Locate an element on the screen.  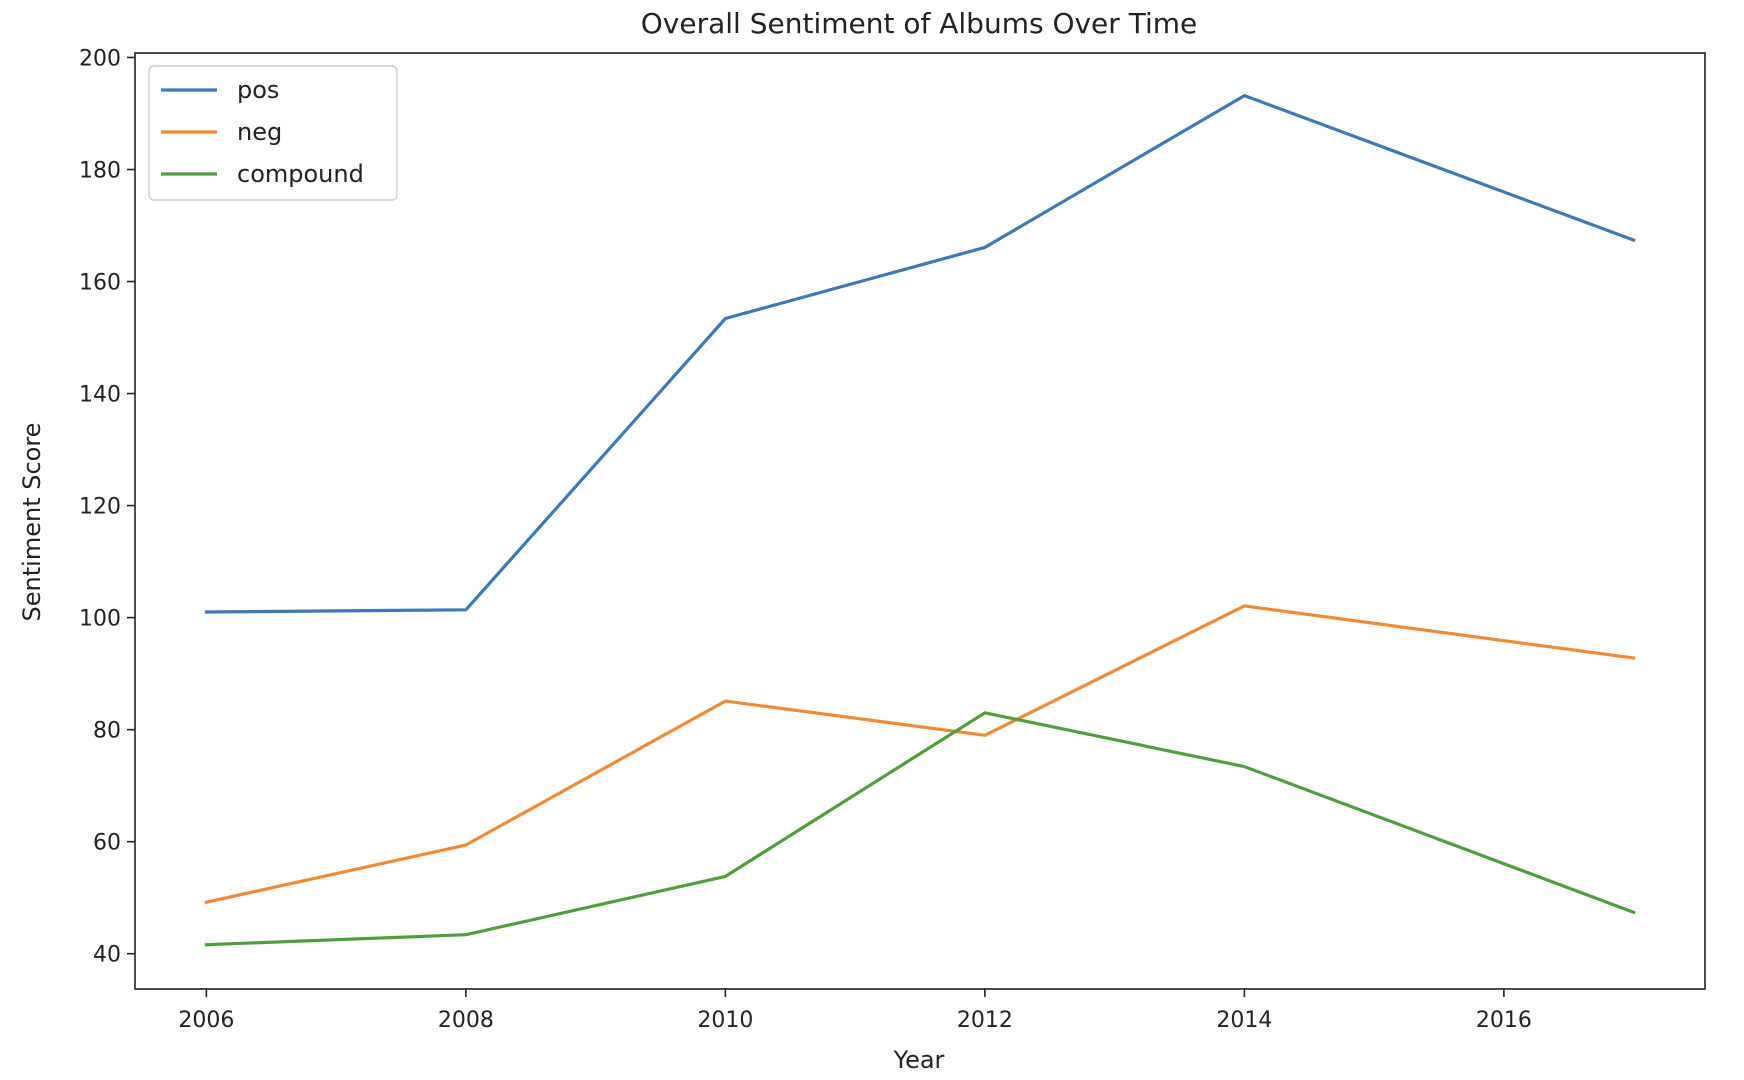
x-axis: 2006 2008 2010 2012 2014 2016 is located at coordinates (855, 1011).